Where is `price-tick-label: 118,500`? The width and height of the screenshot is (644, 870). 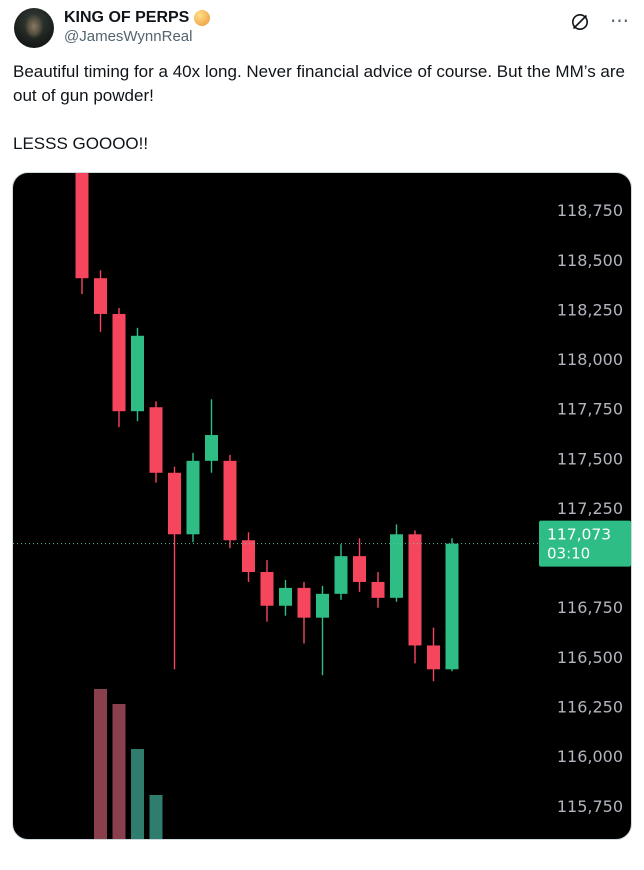
price-tick-label: 118,500 is located at coordinates (590, 260).